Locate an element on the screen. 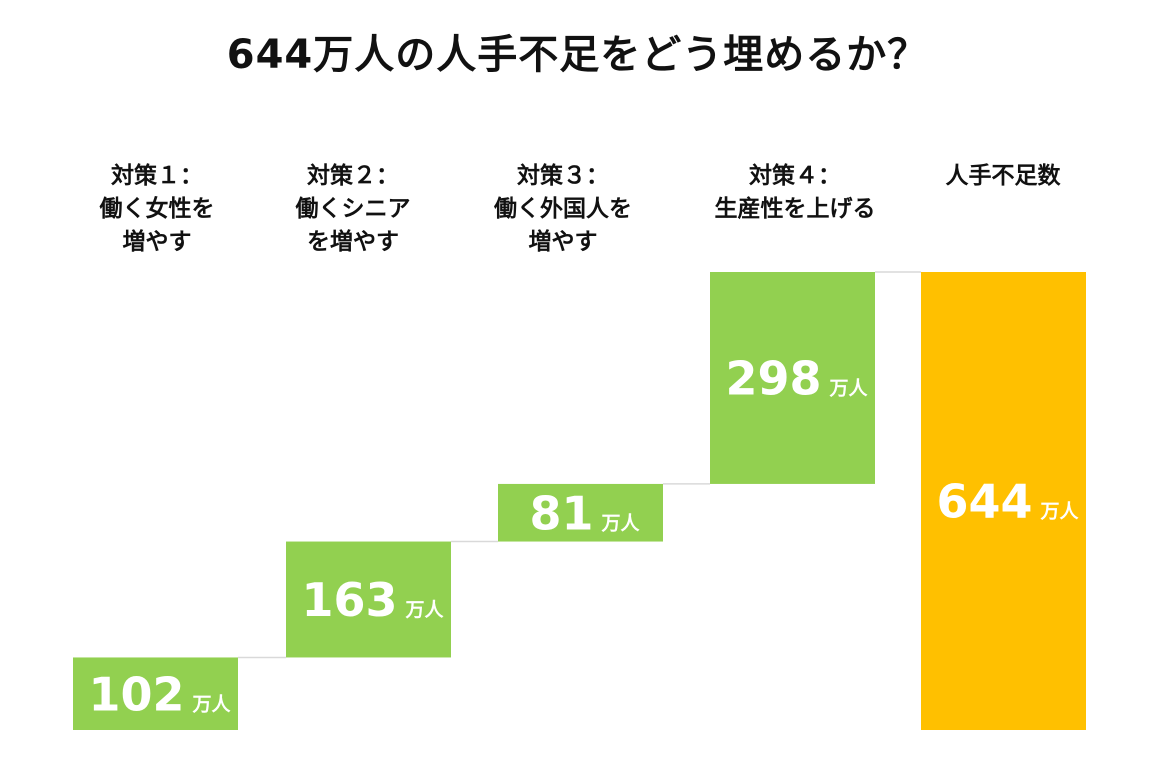 The width and height of the screenshot is (1155, 773). value-number: 81 is located at coordinates (561, 513).